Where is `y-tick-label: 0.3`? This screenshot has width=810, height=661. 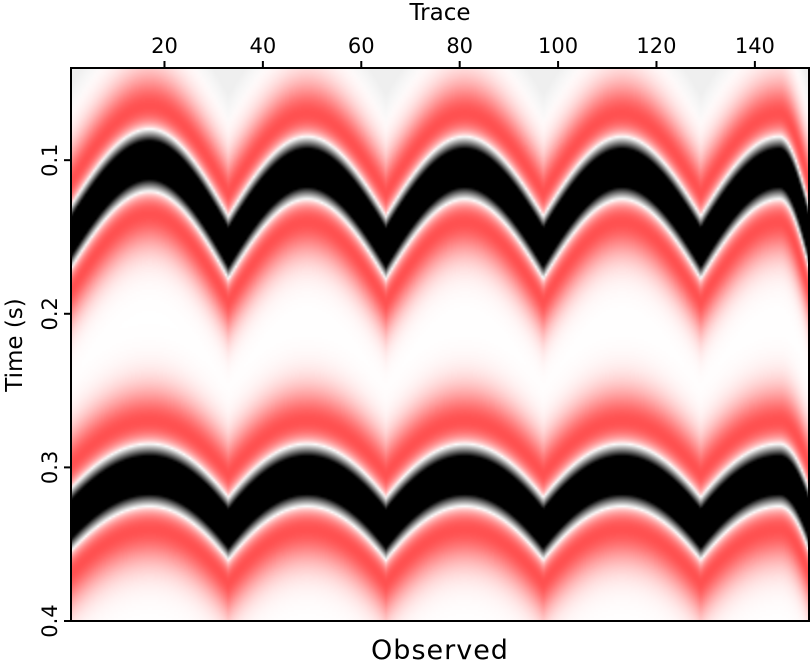 y-tick-label: 0.3 is located at coordinates (50, 467).